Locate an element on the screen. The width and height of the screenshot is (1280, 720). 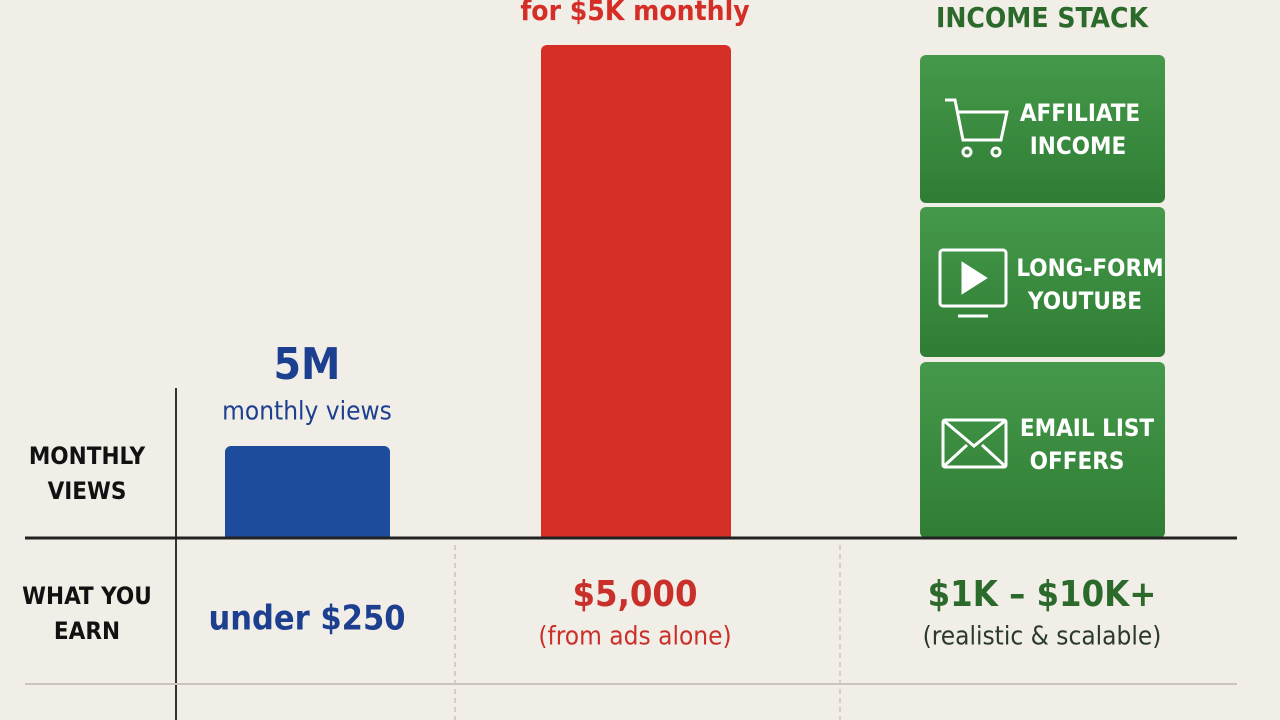
cell-main: under $250 is located at coordinates (306, 619).